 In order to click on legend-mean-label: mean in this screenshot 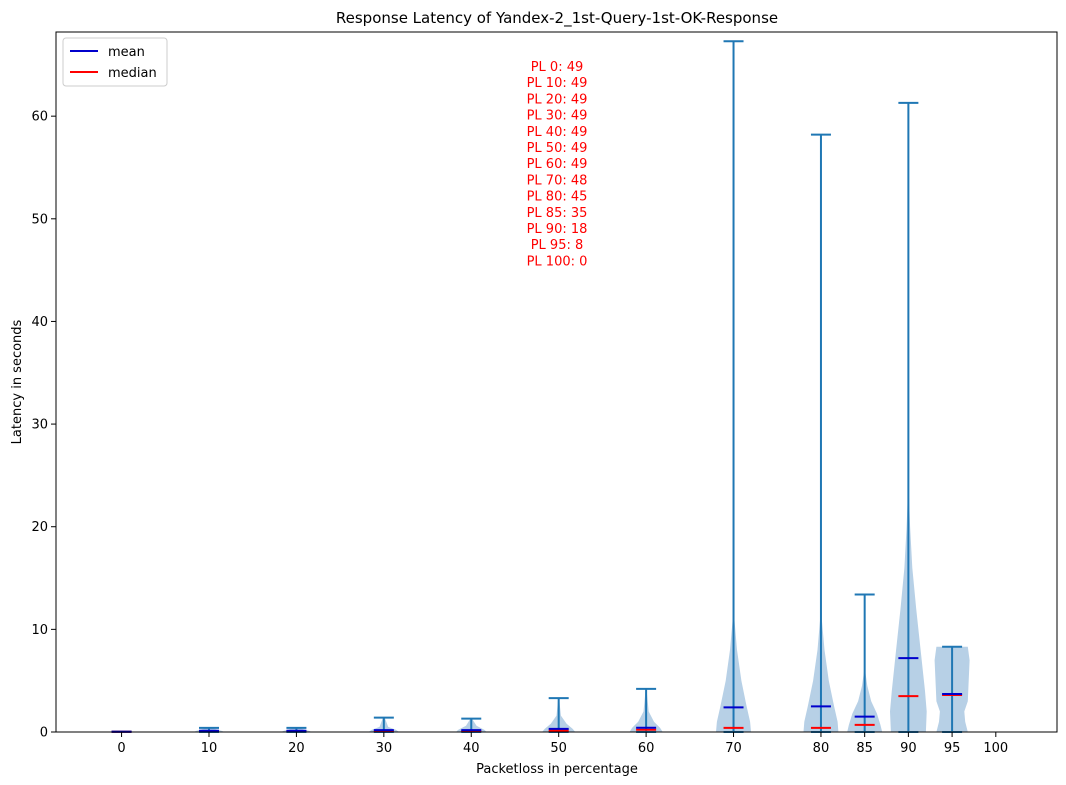, I will do `click(126, 52)`.